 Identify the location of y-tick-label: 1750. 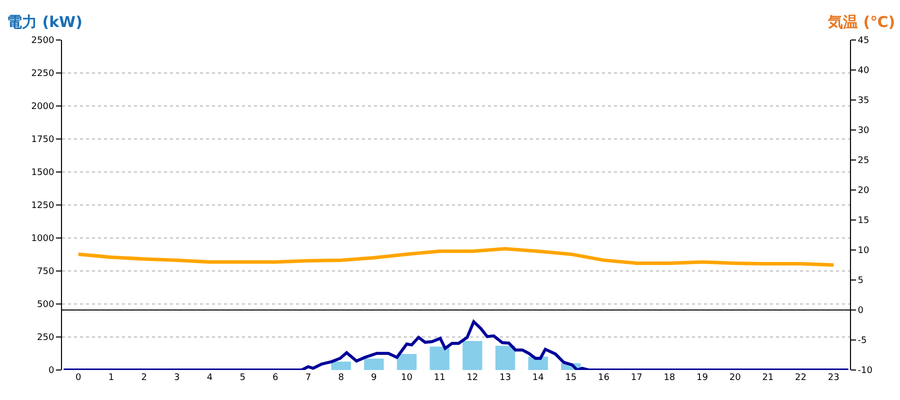
(42, 140).